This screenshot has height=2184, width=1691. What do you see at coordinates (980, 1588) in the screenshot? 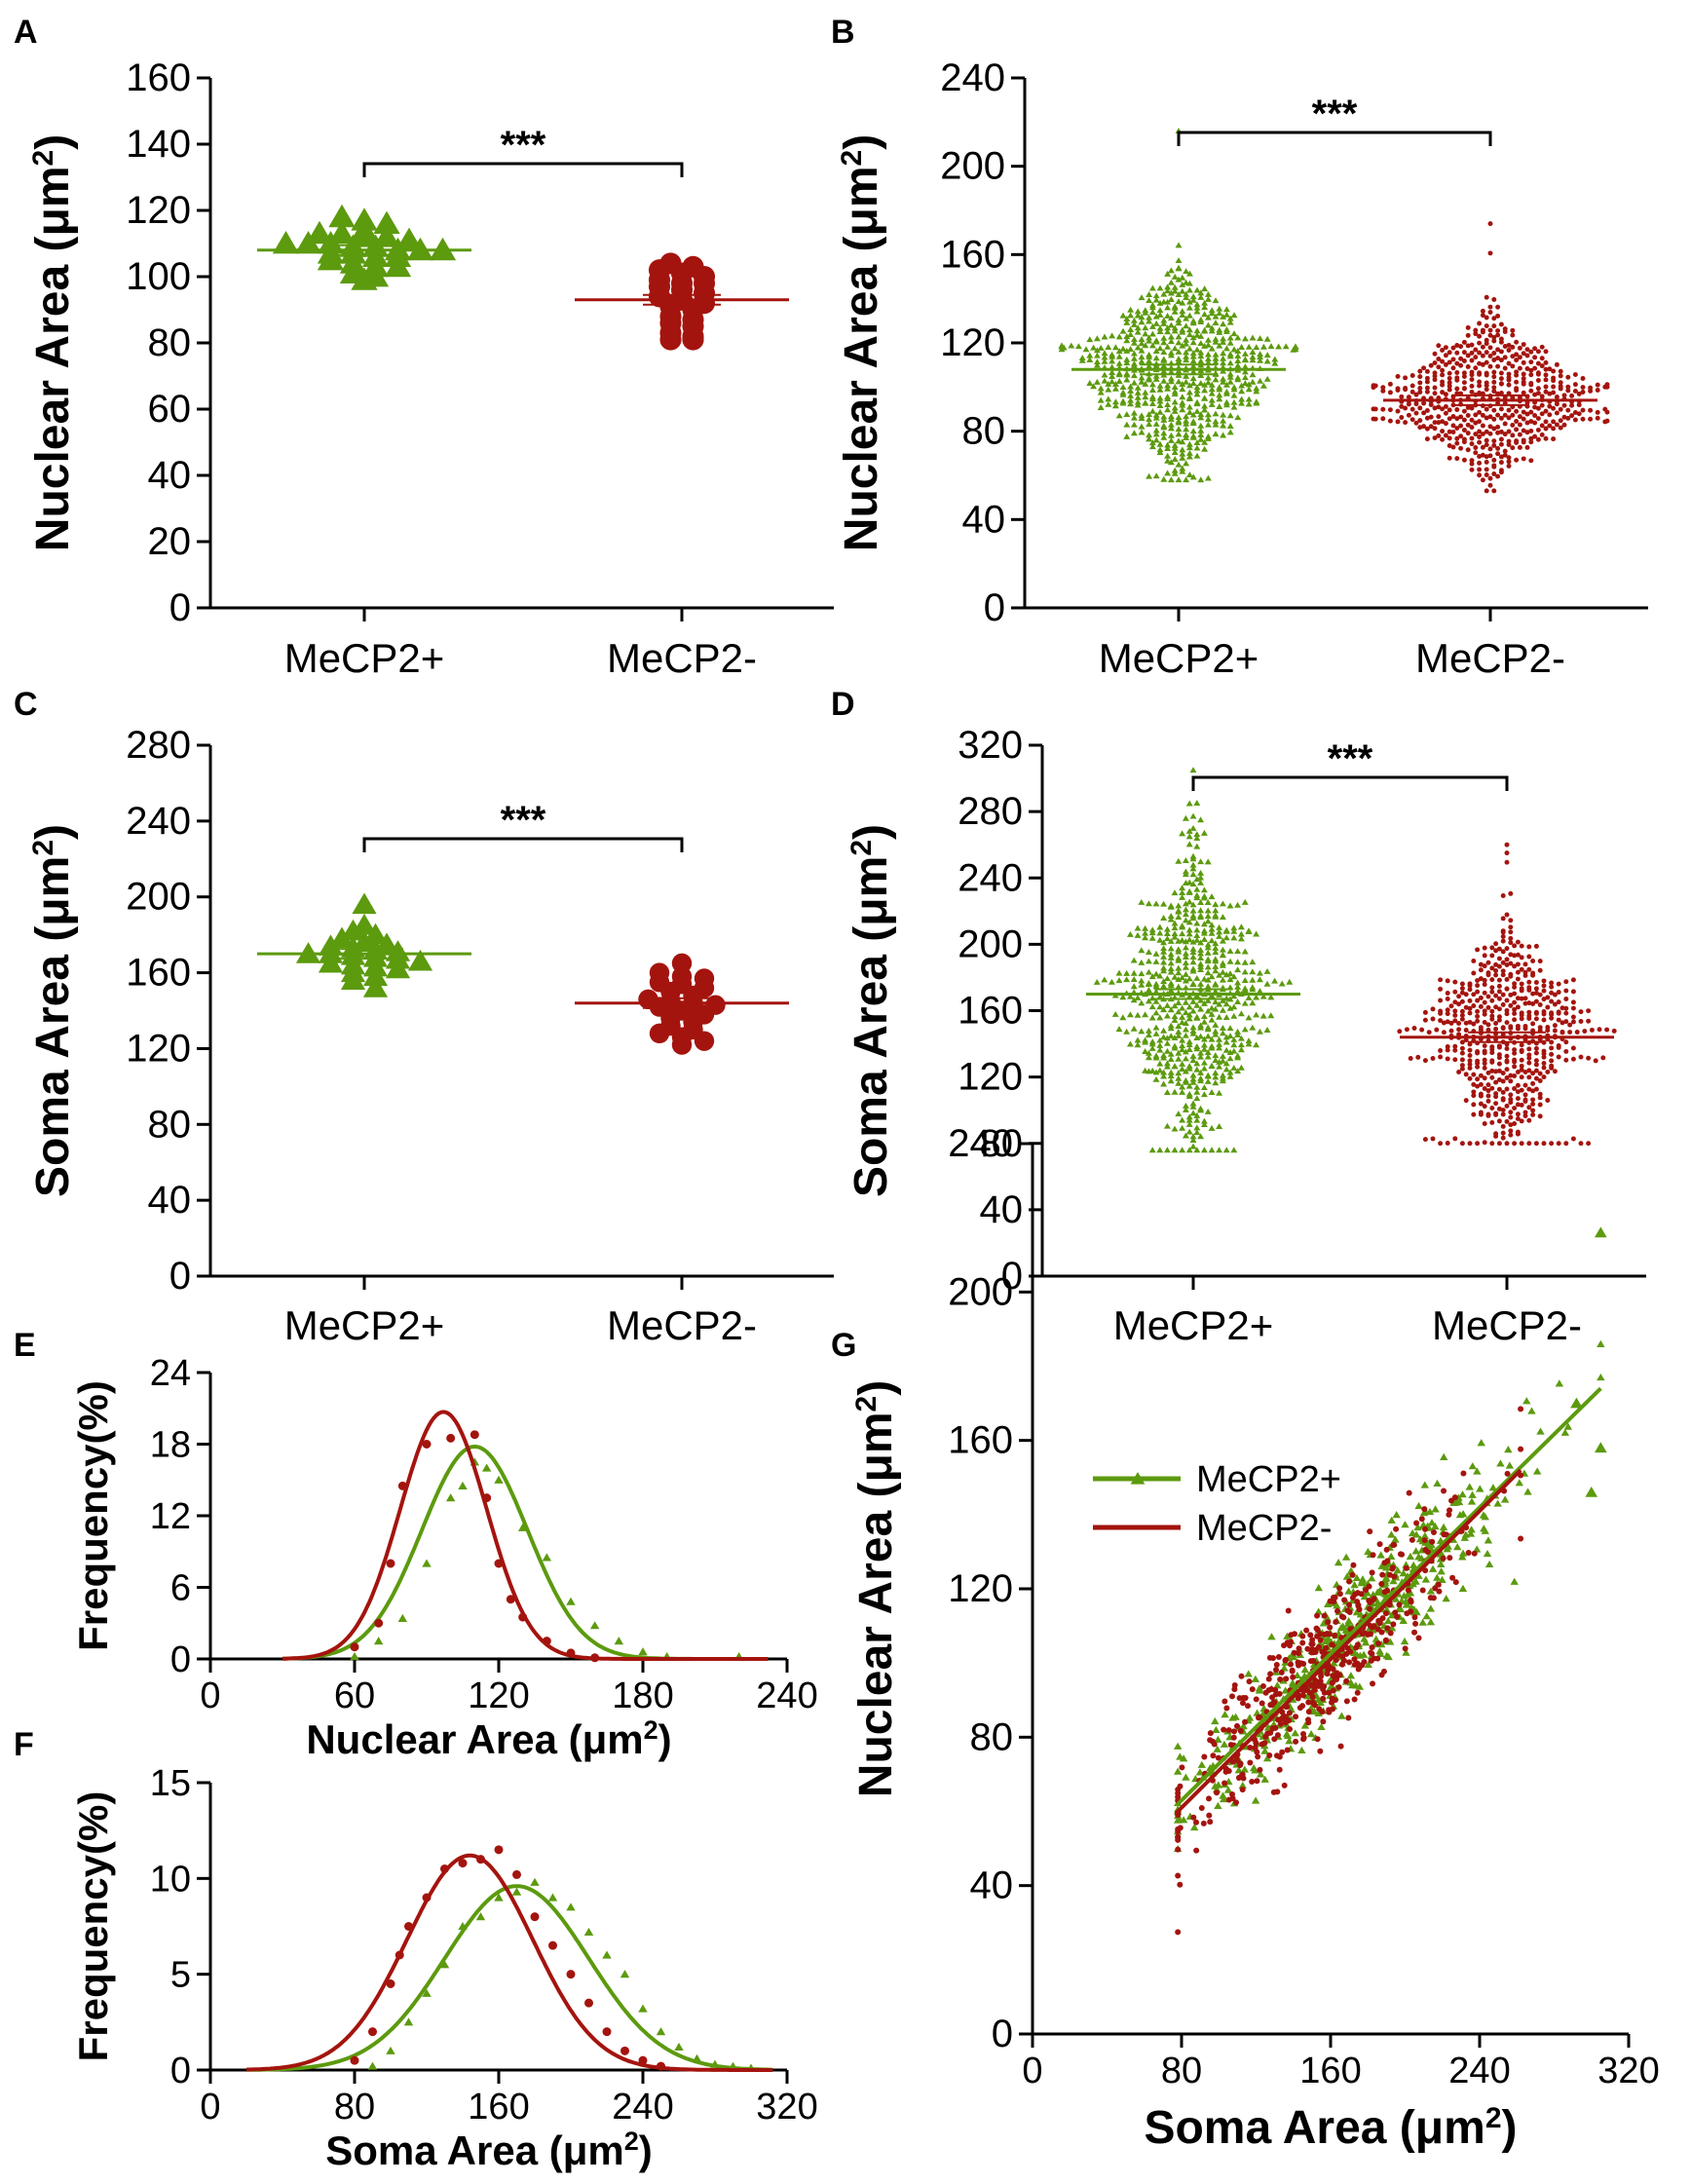
I see `y-tick-label: 120` at bounding box center [980, 1588].